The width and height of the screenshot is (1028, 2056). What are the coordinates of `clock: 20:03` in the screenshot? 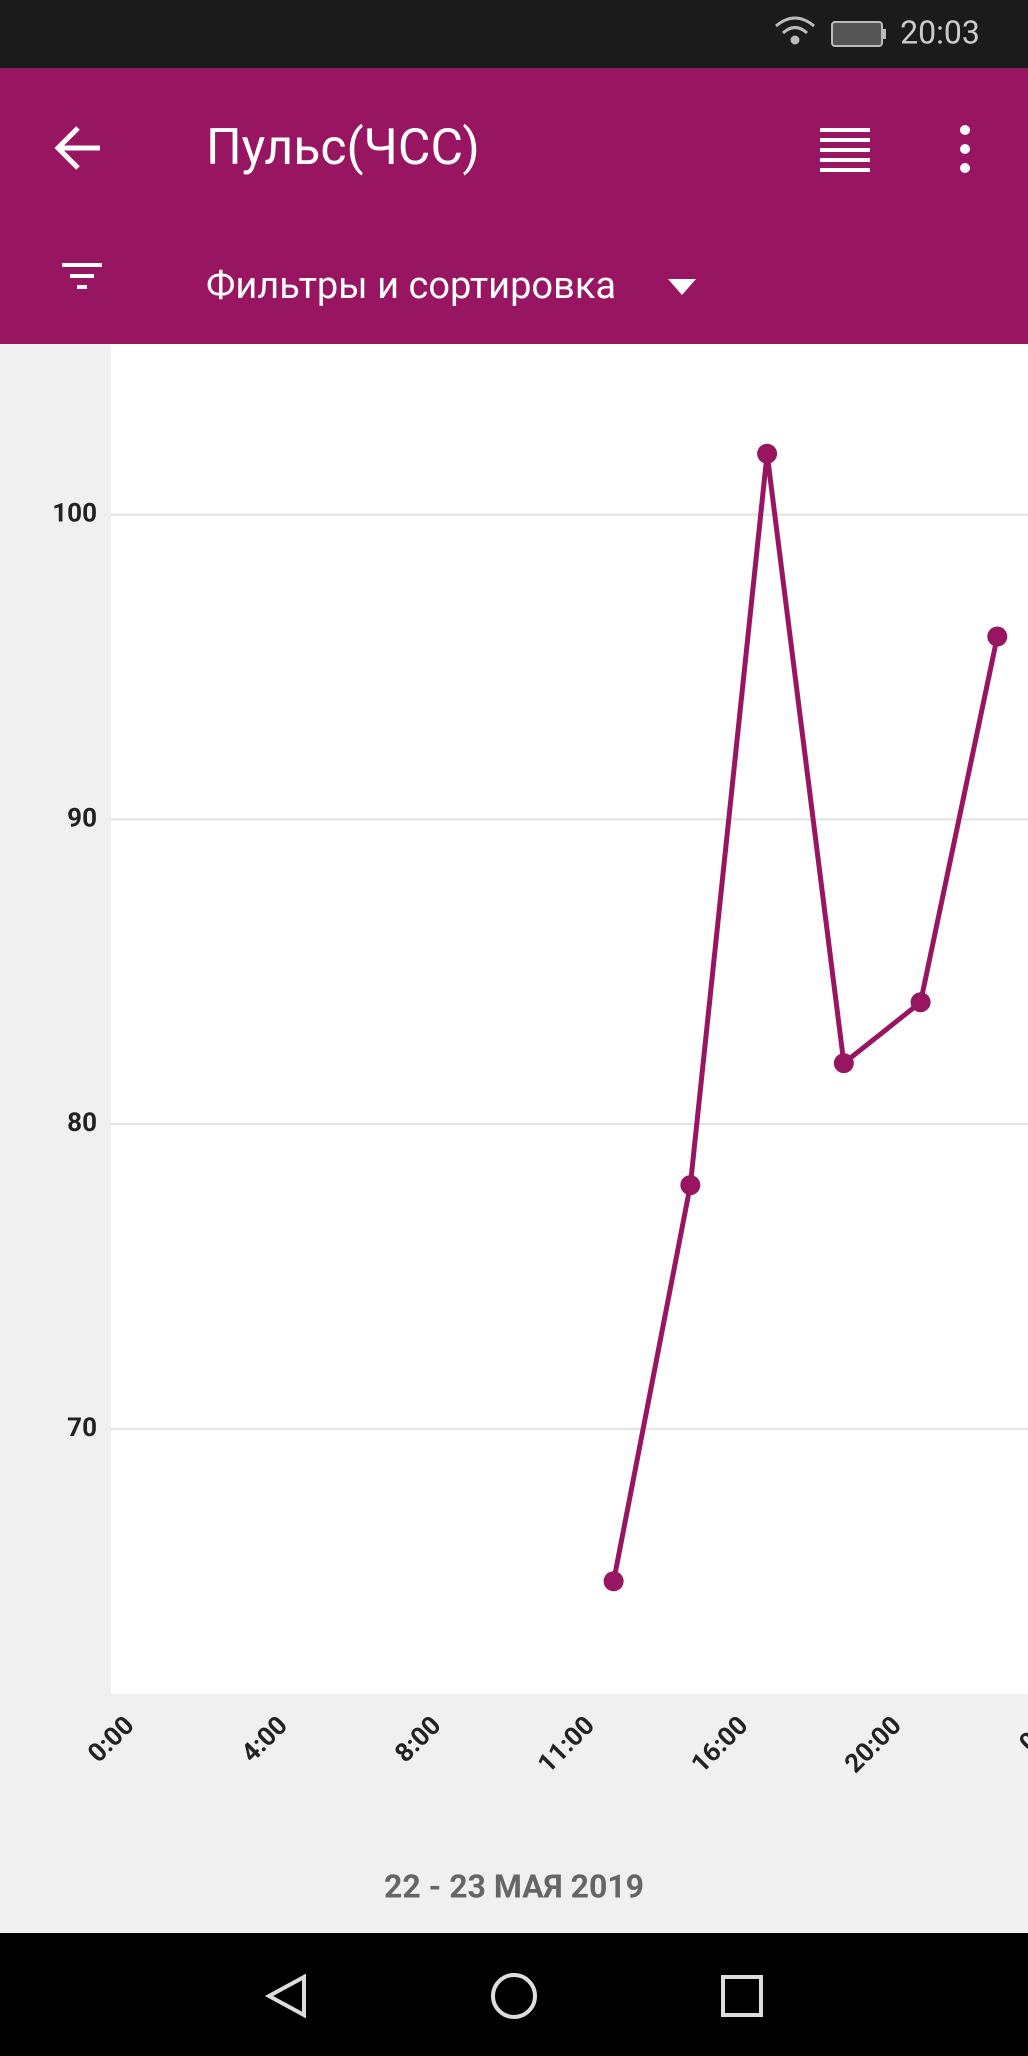 It's located at (940, 32).